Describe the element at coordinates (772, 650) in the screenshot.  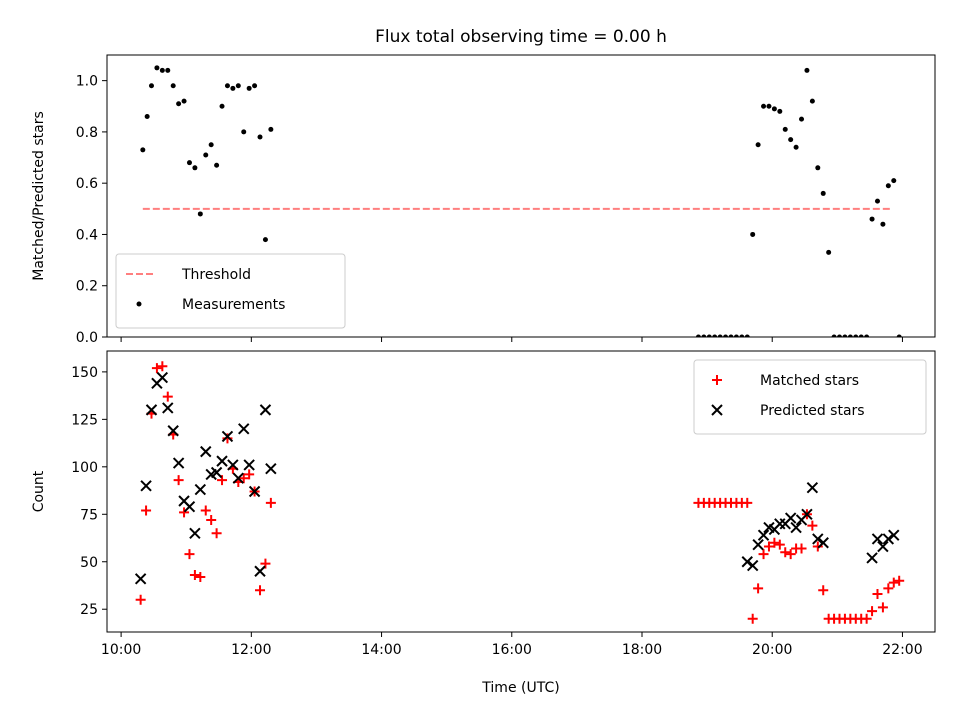
I see `x-tick-label: 20:00` at that location.